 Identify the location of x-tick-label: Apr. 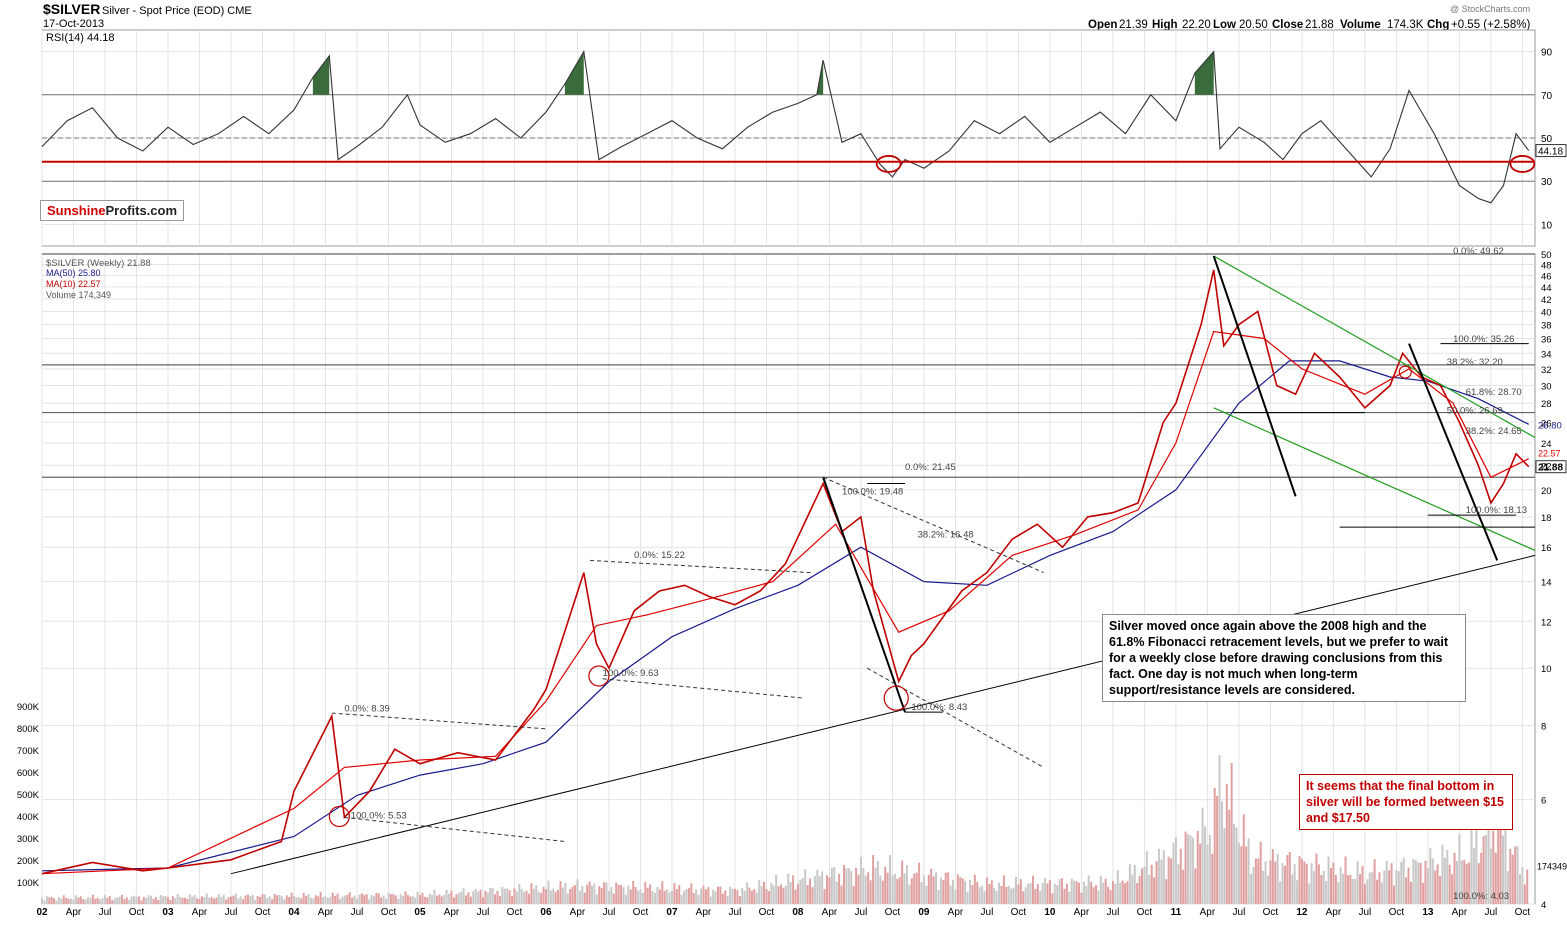
(830, 912).